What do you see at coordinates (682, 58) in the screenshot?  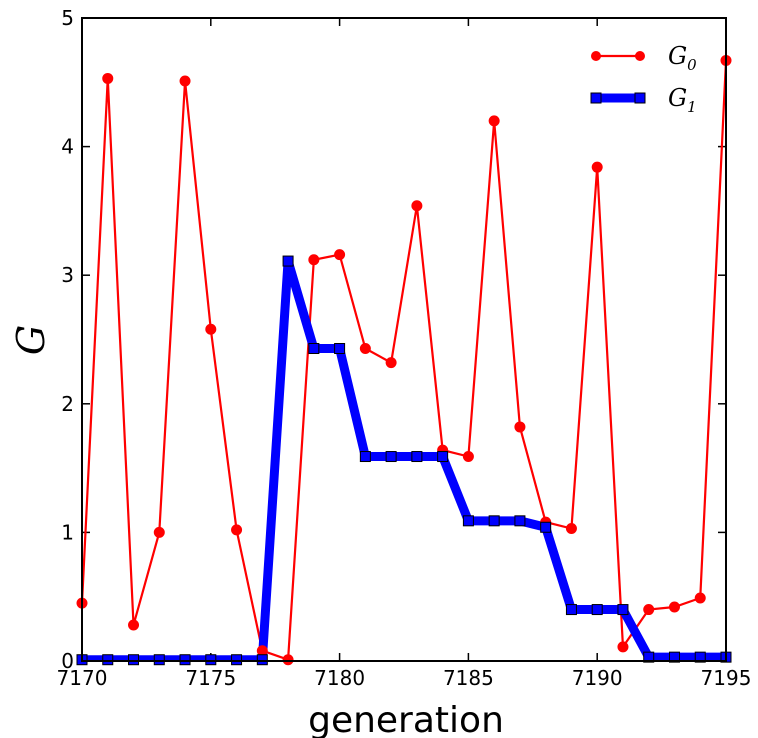 I see `legend-label: G0` at bounding box center [682, 58].